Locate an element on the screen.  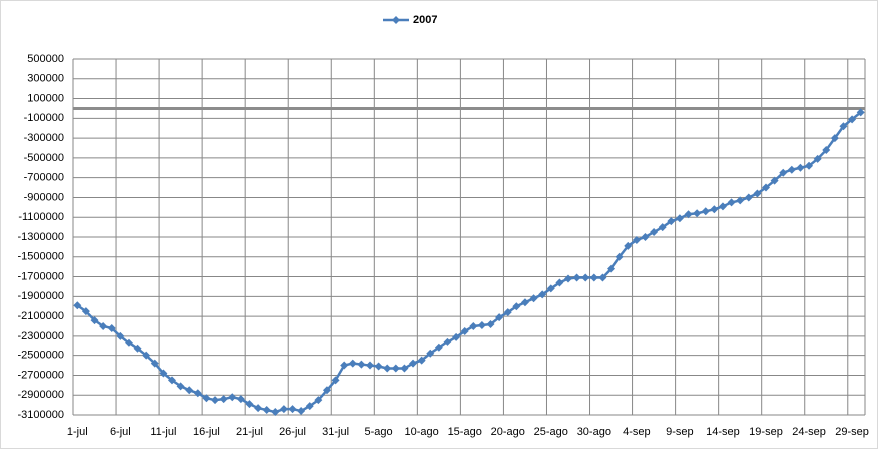
x-tick-label: 29-sep is located at coordinates (852, 432).